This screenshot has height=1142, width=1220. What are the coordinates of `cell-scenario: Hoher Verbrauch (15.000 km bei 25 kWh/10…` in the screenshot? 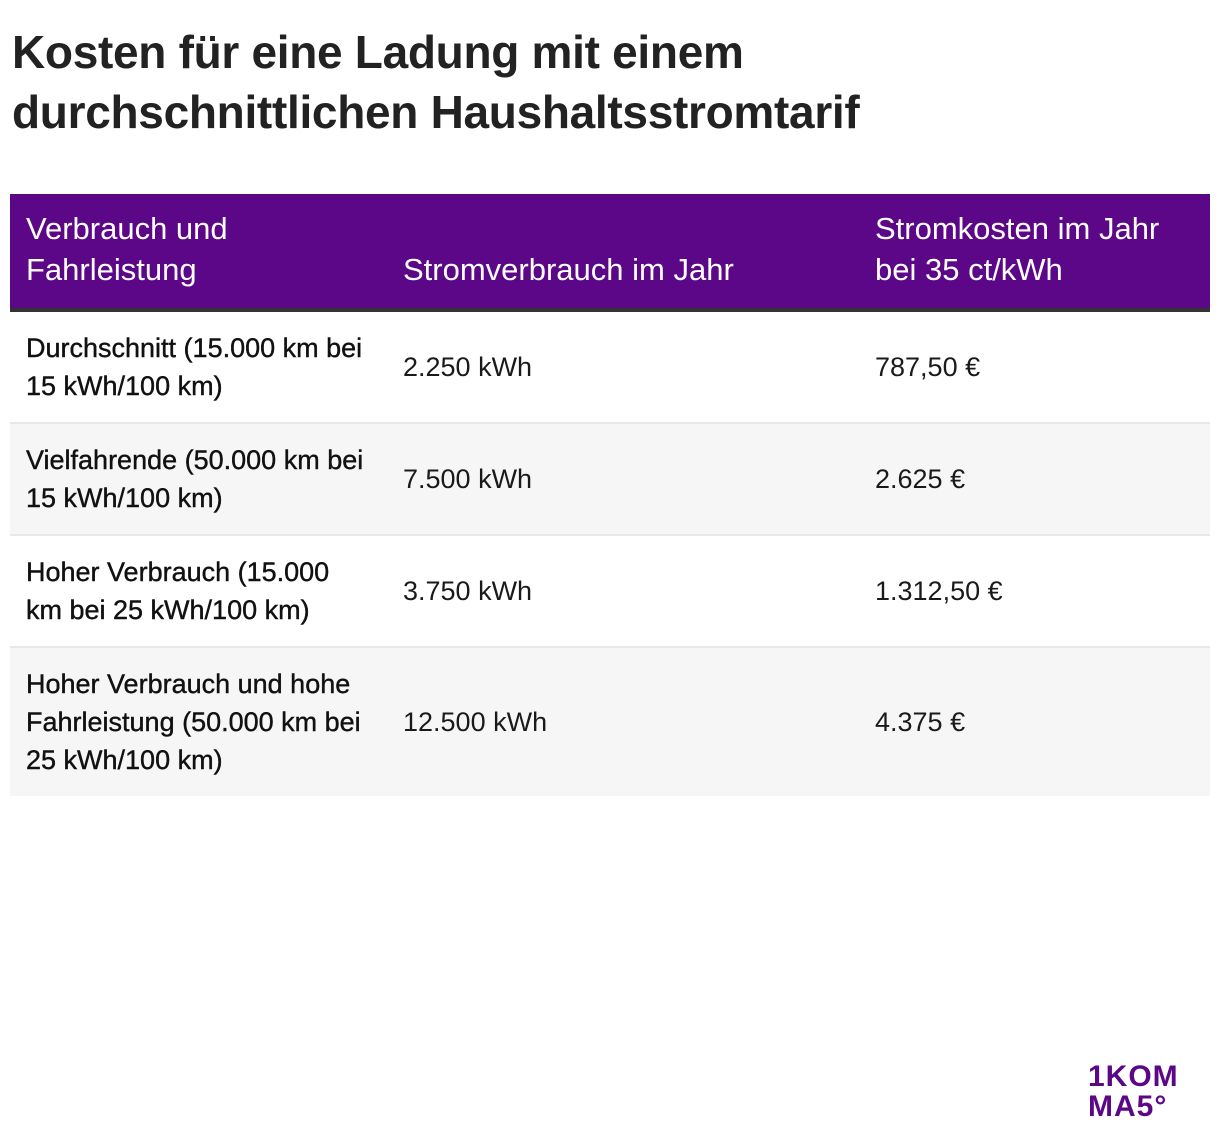 It's located at (198, 591).